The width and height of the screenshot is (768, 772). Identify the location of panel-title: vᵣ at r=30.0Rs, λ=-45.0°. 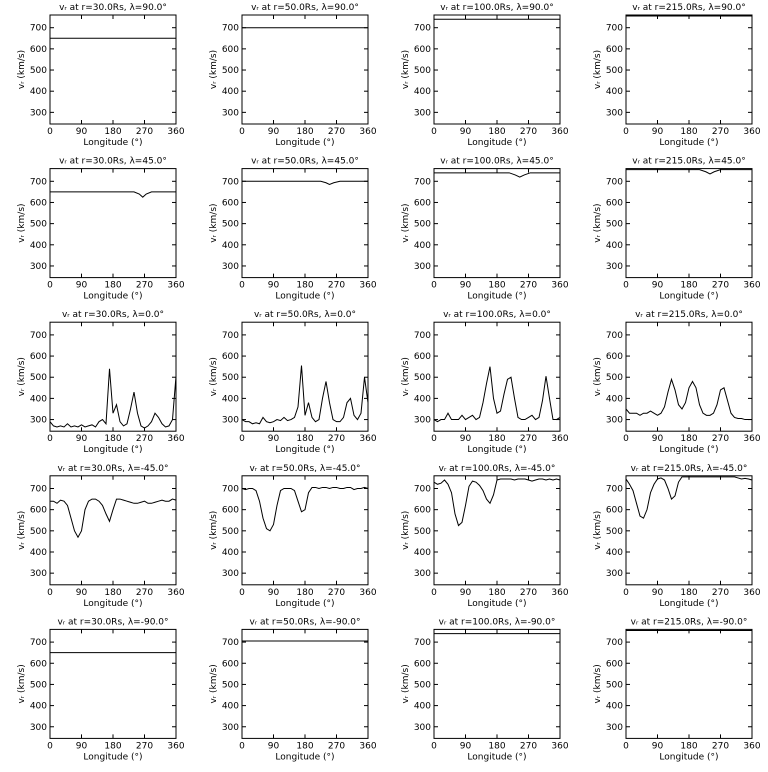
(112, 469).